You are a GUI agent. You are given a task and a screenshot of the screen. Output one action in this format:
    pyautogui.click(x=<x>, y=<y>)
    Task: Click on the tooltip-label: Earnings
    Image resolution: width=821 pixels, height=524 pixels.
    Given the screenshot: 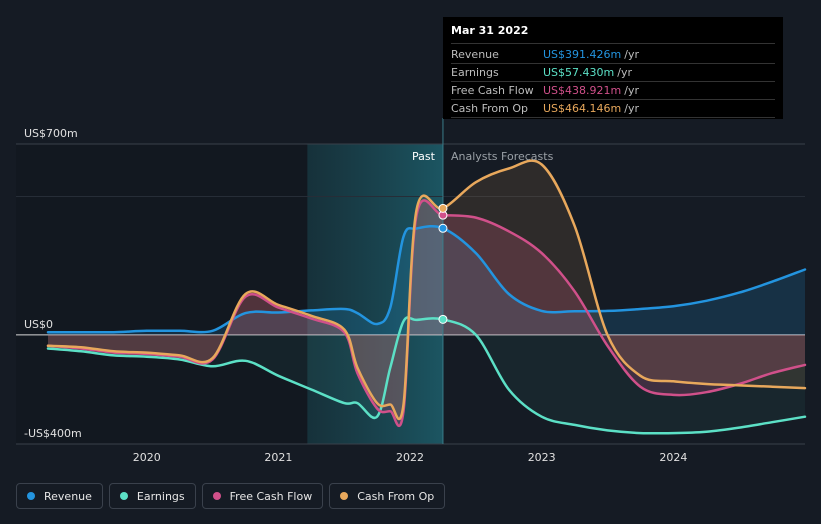 What is the action you would take?
    pyautogui.click(x=475, y=72)
    